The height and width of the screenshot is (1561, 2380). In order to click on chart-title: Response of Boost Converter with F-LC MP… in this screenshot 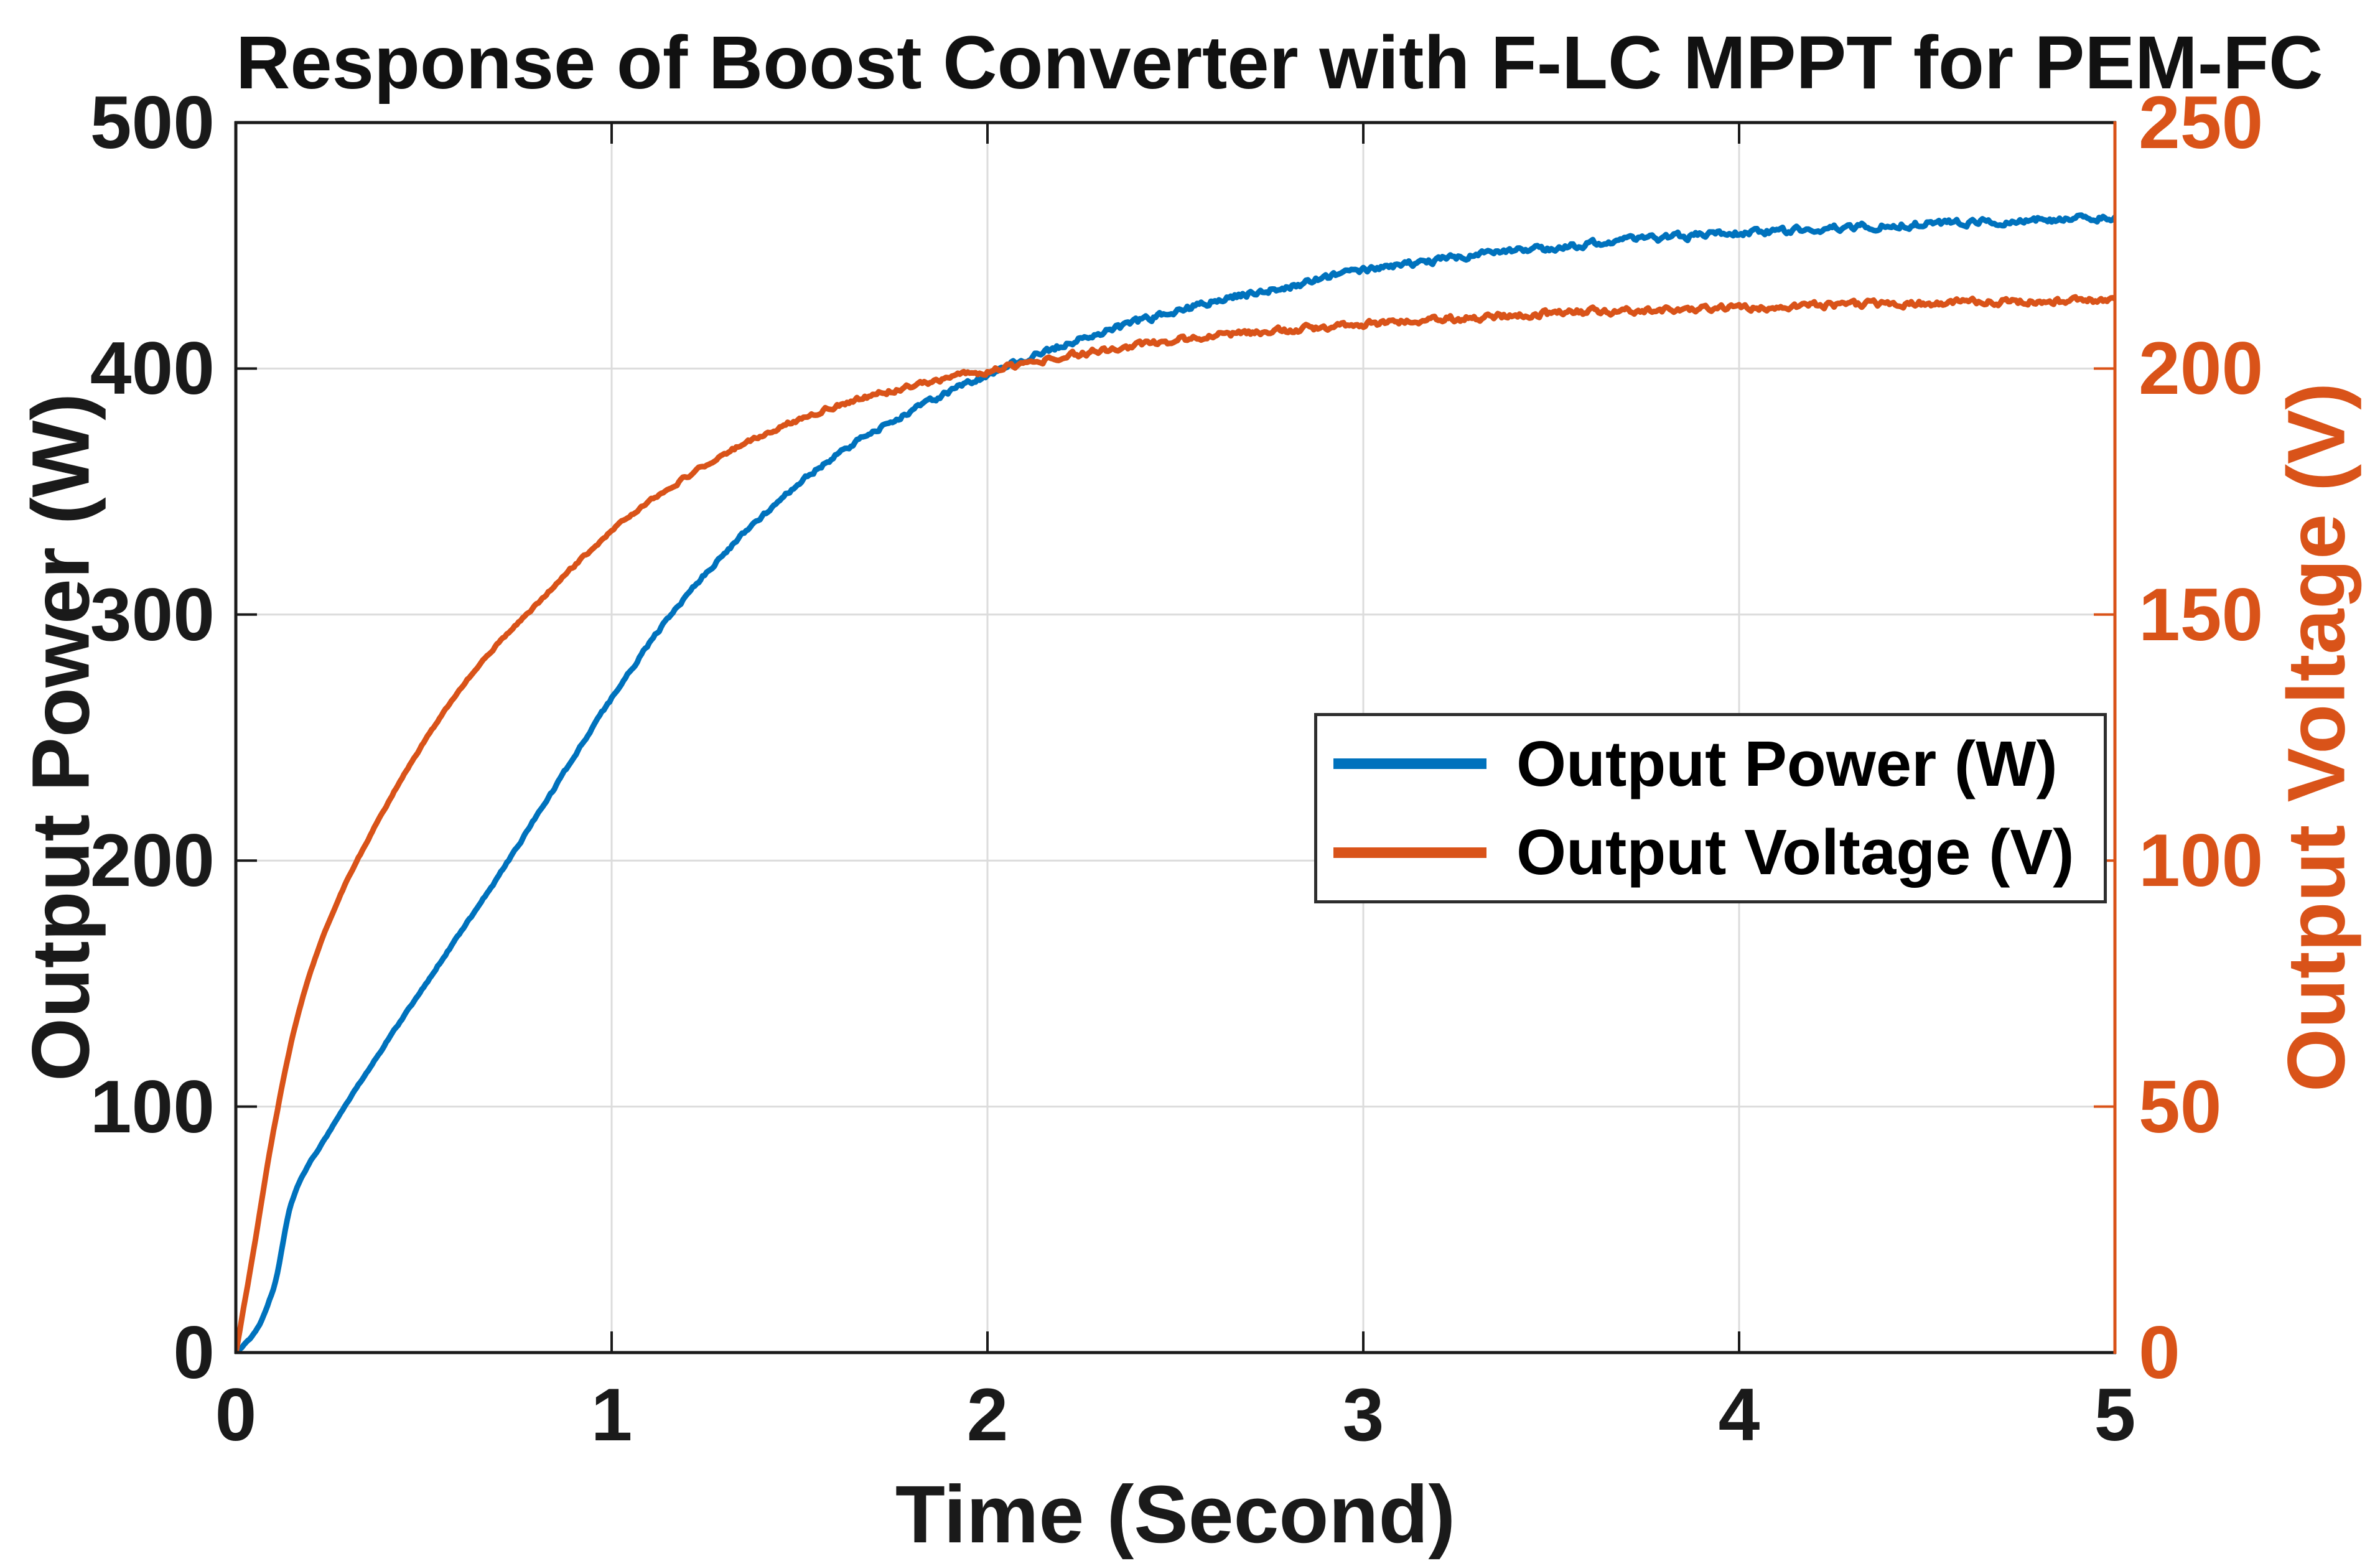, I will do `click(1279, 63)`.